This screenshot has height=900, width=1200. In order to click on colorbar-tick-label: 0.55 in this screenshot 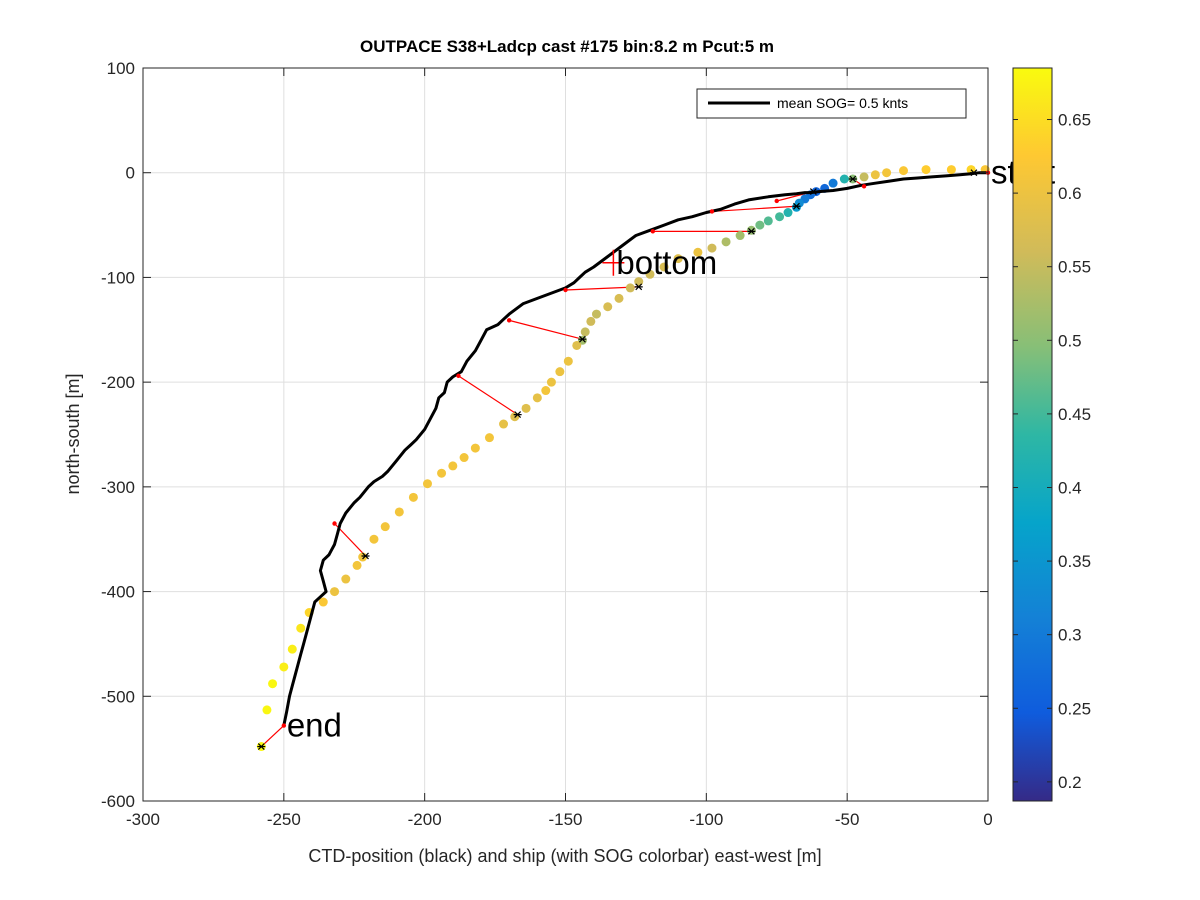, I will do `click(1074, 267)`.